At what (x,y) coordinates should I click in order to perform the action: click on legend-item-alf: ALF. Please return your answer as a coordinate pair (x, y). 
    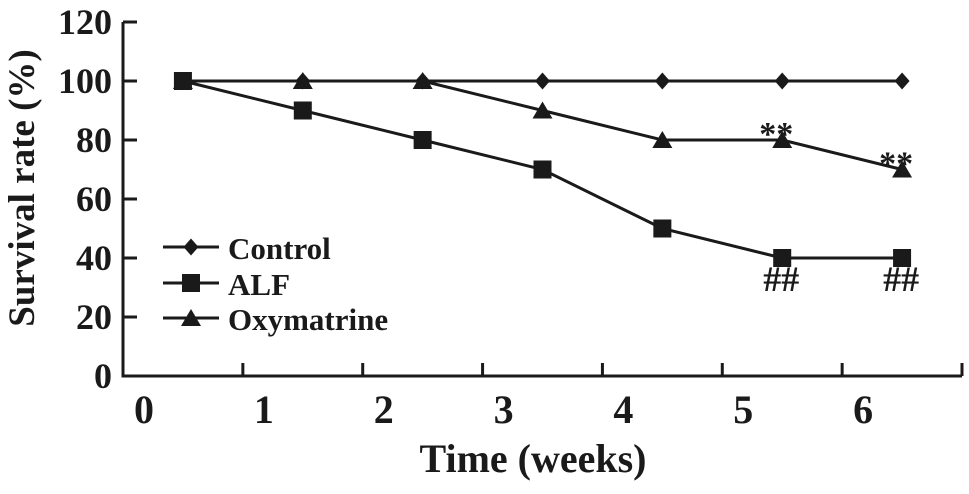
    Looking at the image, I should click on (226, 284).